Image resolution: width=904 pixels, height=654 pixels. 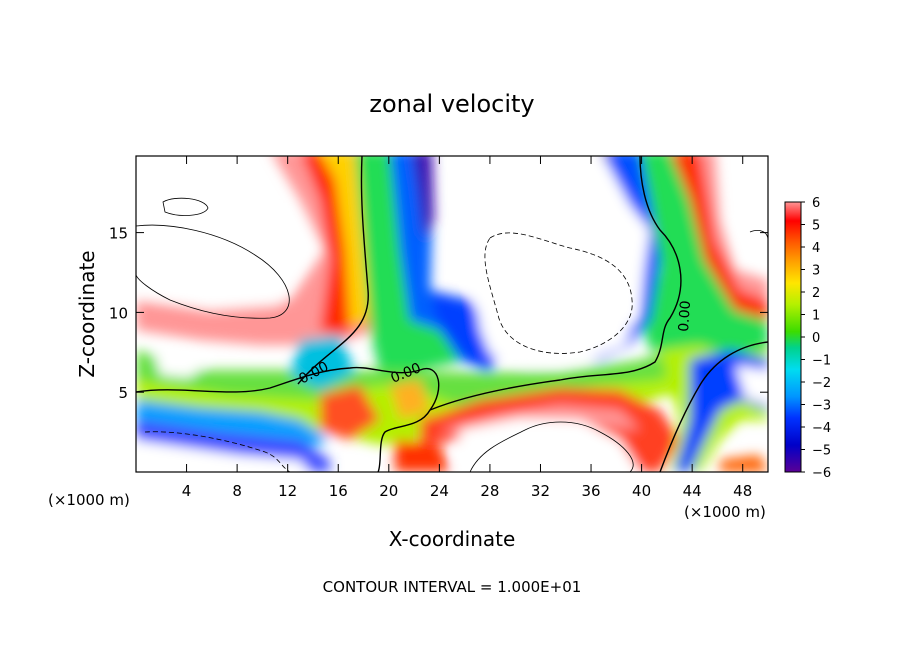 I want to click on y-tick-label: 15, so click(x=118, y=234).